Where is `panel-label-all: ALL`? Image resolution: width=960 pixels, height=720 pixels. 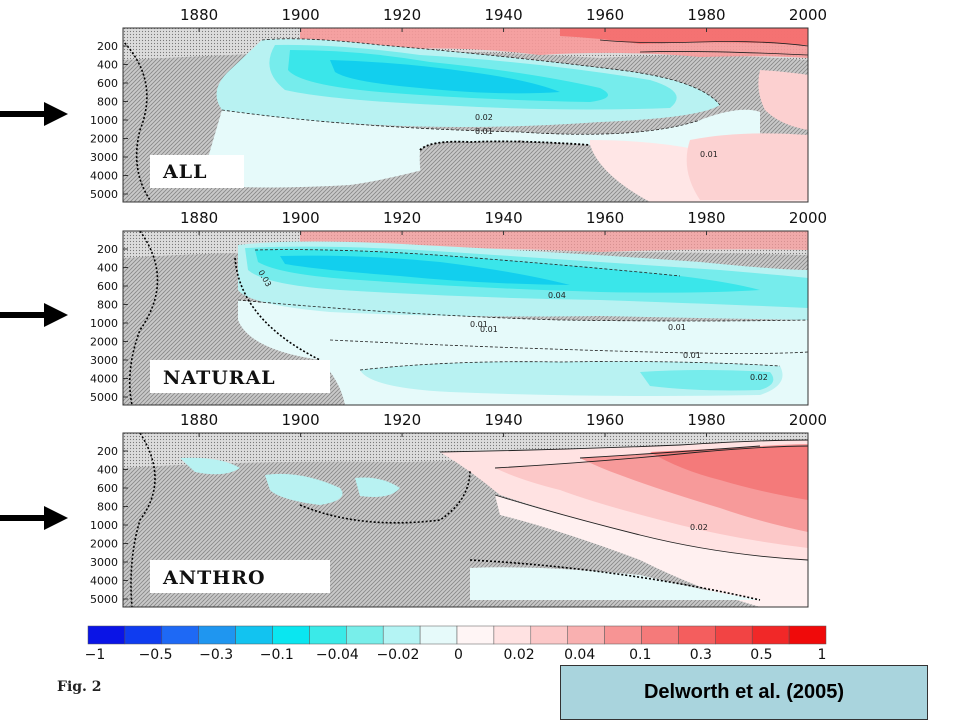 panel-label-all: ALL is located at coordinates (184, 172).